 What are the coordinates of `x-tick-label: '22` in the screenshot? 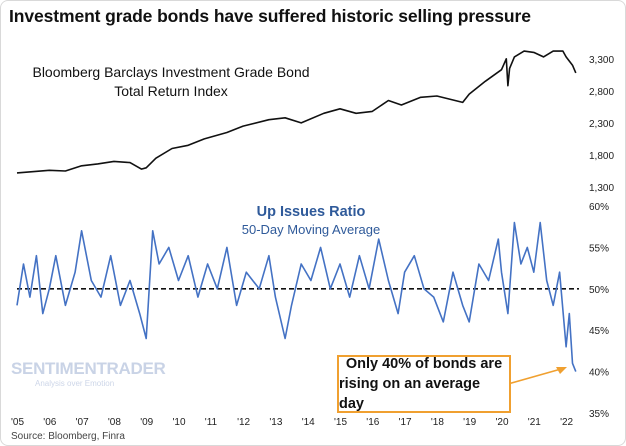 It's located at (566, 422).